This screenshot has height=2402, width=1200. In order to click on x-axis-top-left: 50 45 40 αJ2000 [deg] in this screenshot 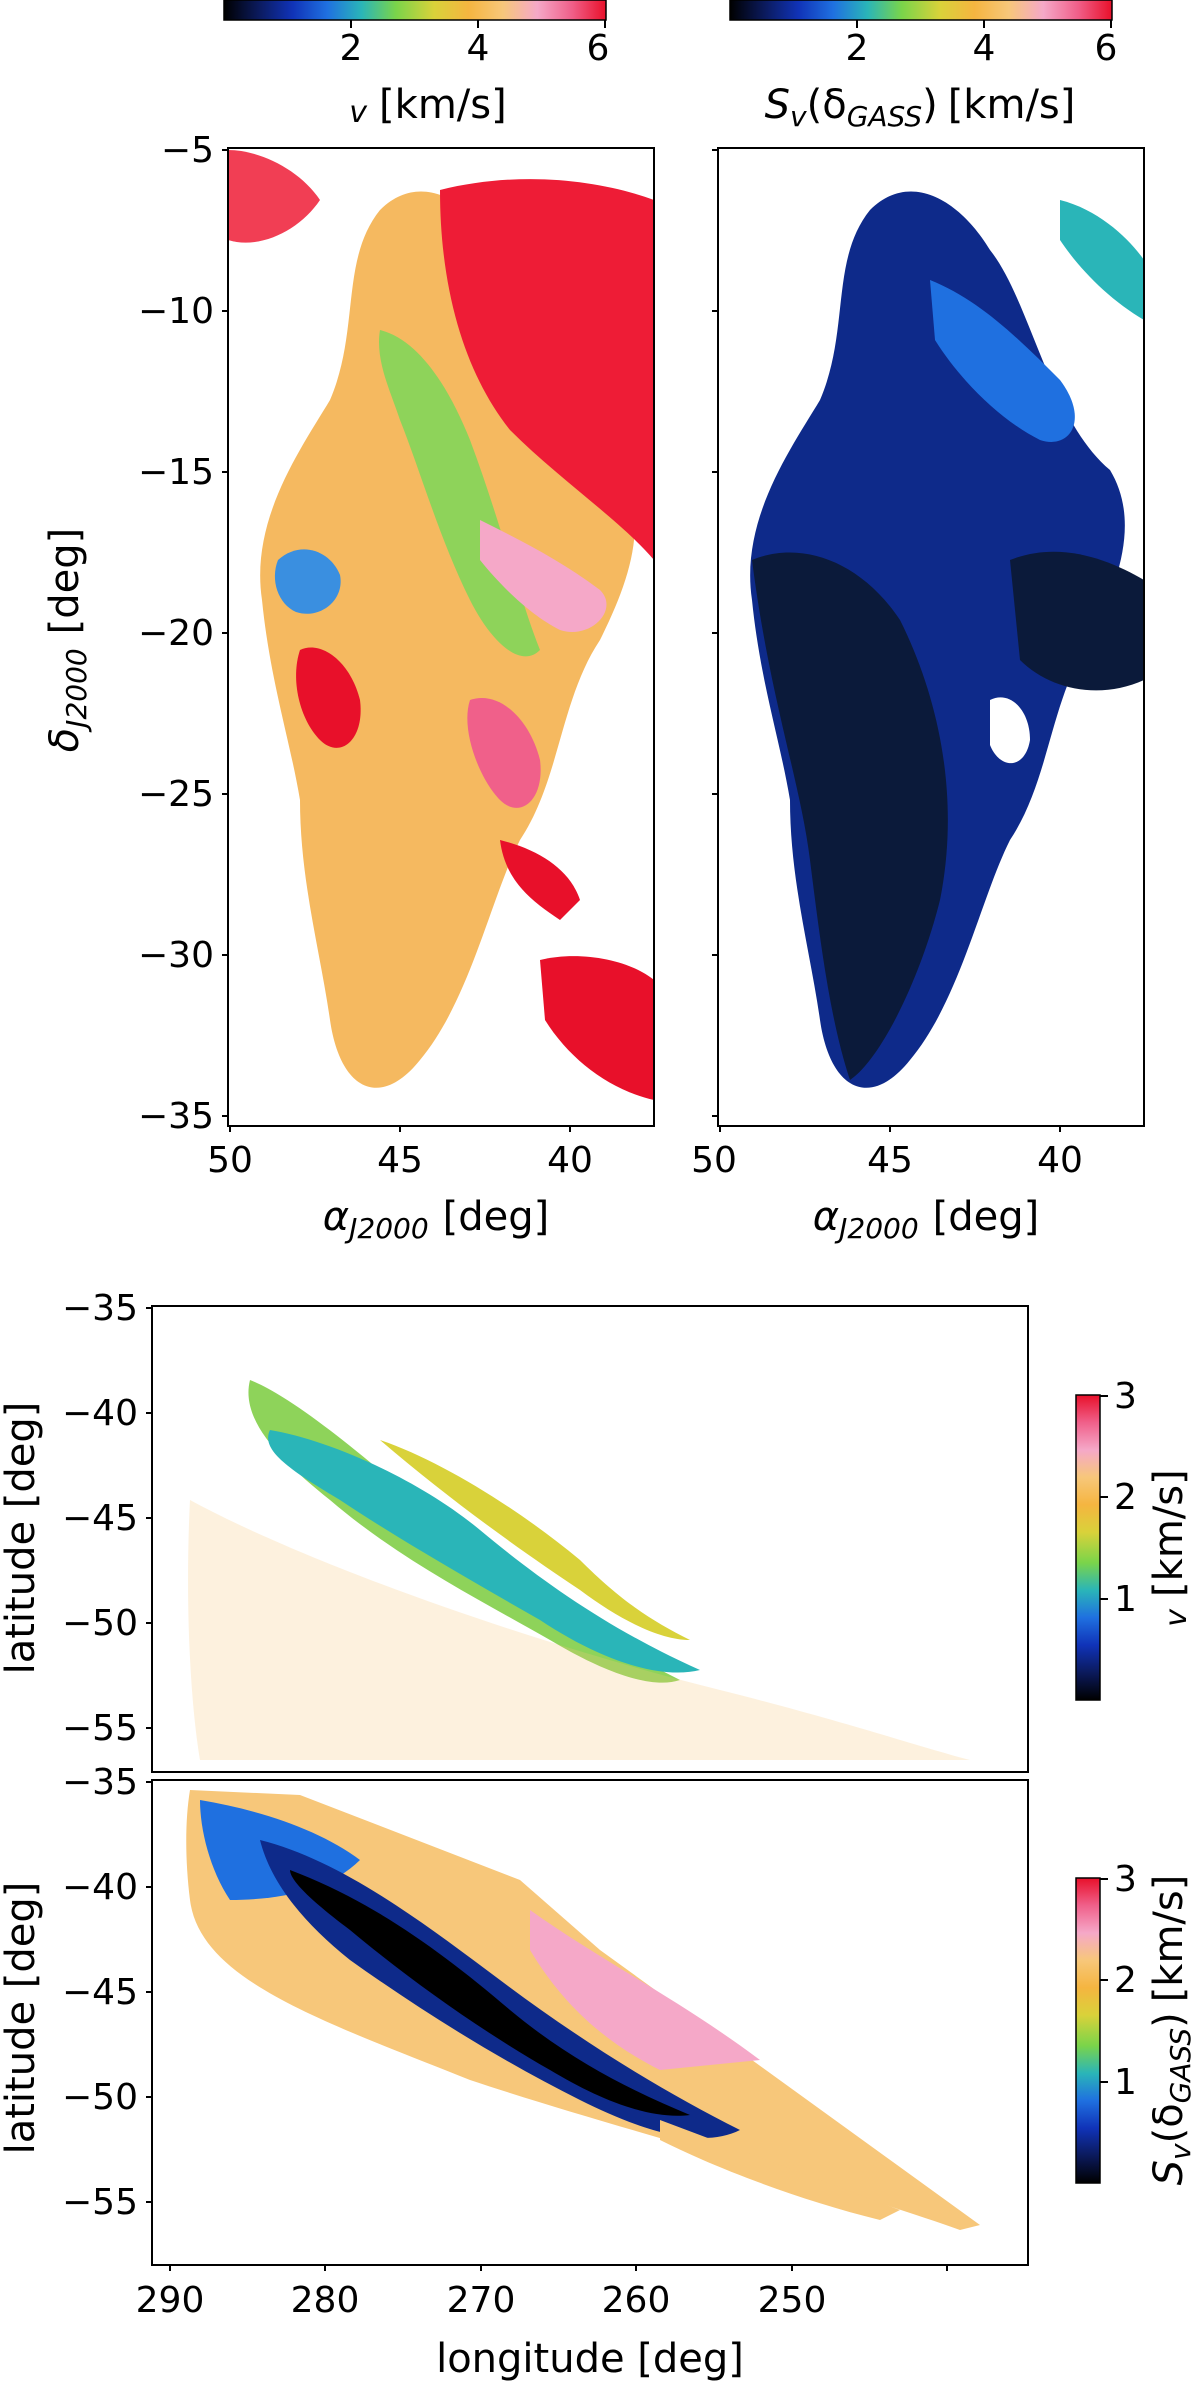, I will do `click(400, 1185)`.